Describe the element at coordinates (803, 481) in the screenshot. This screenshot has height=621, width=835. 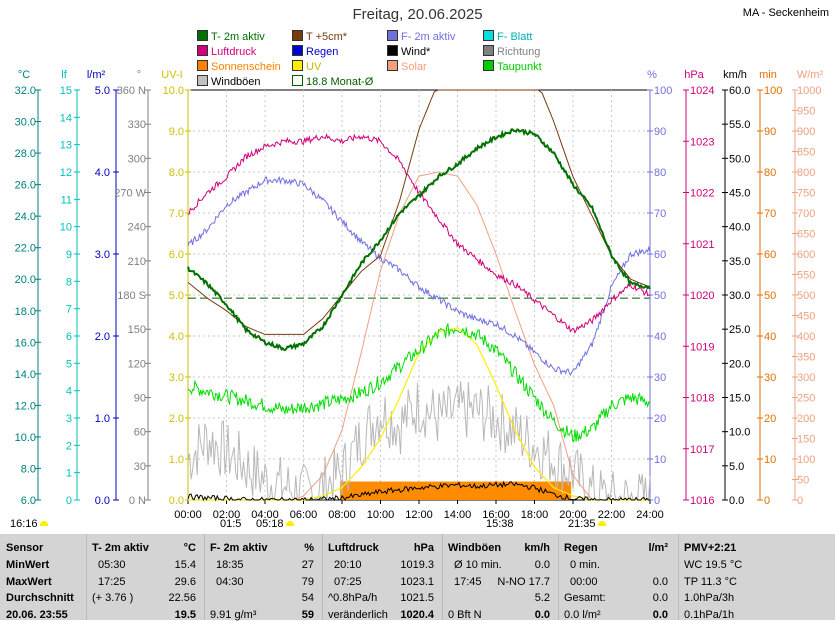
I see `y-tick-label-solar: 50` at that location.